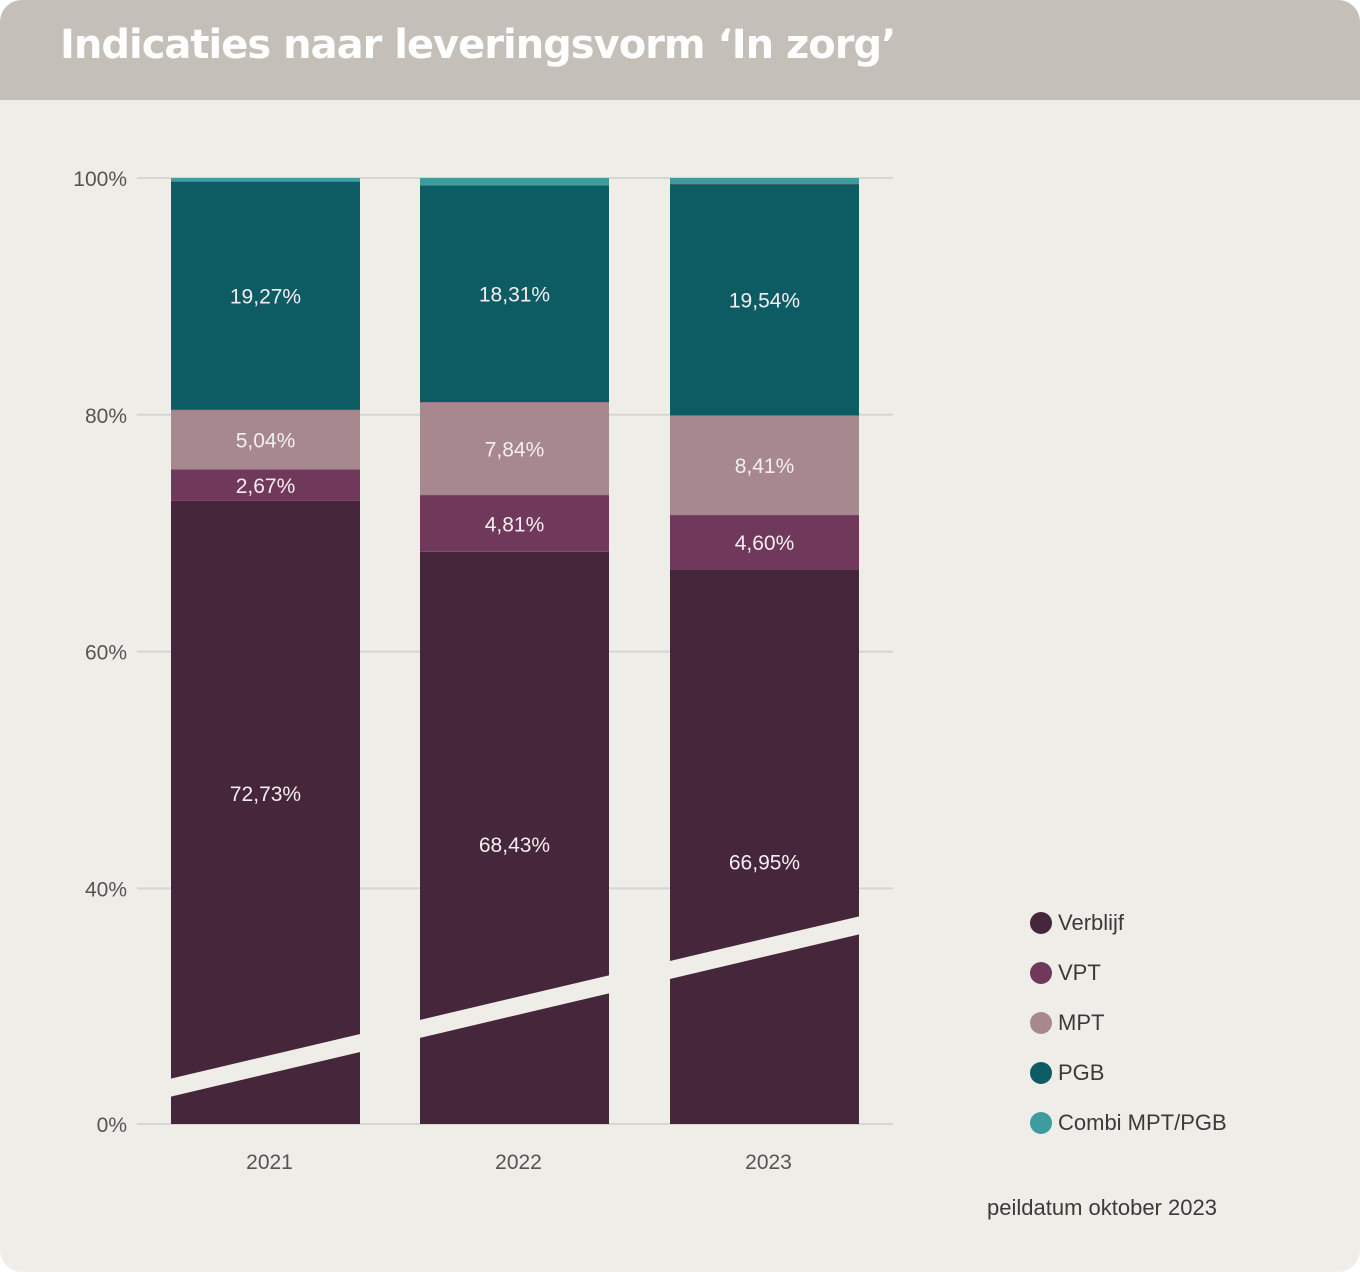  I want to click on y-tick-label: 0%, so click(112, 1125).